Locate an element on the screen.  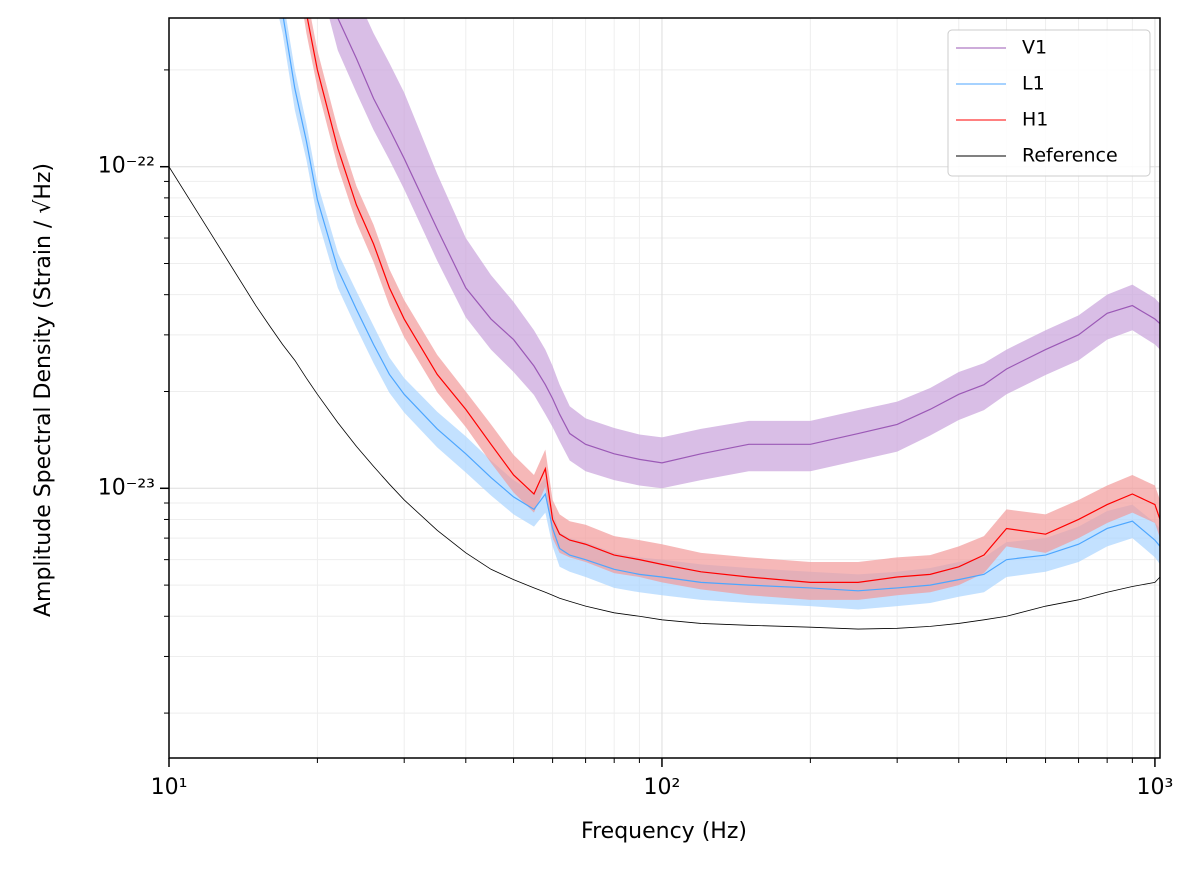
legend: V1 L1 H1 Reference is located at coordinates (1049, 103).